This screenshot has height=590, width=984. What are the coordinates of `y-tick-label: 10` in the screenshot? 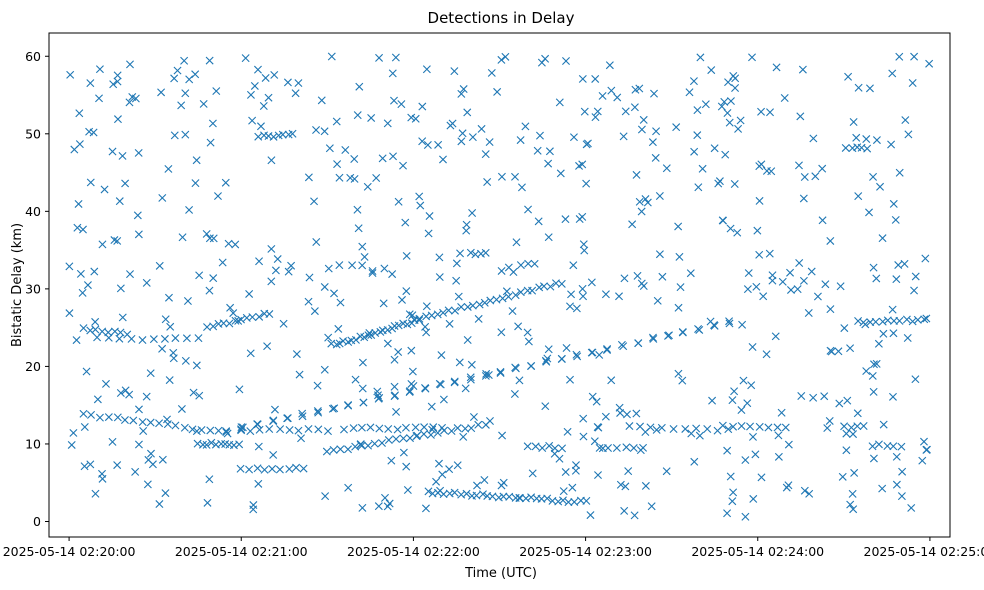 It's located at (33, 443).